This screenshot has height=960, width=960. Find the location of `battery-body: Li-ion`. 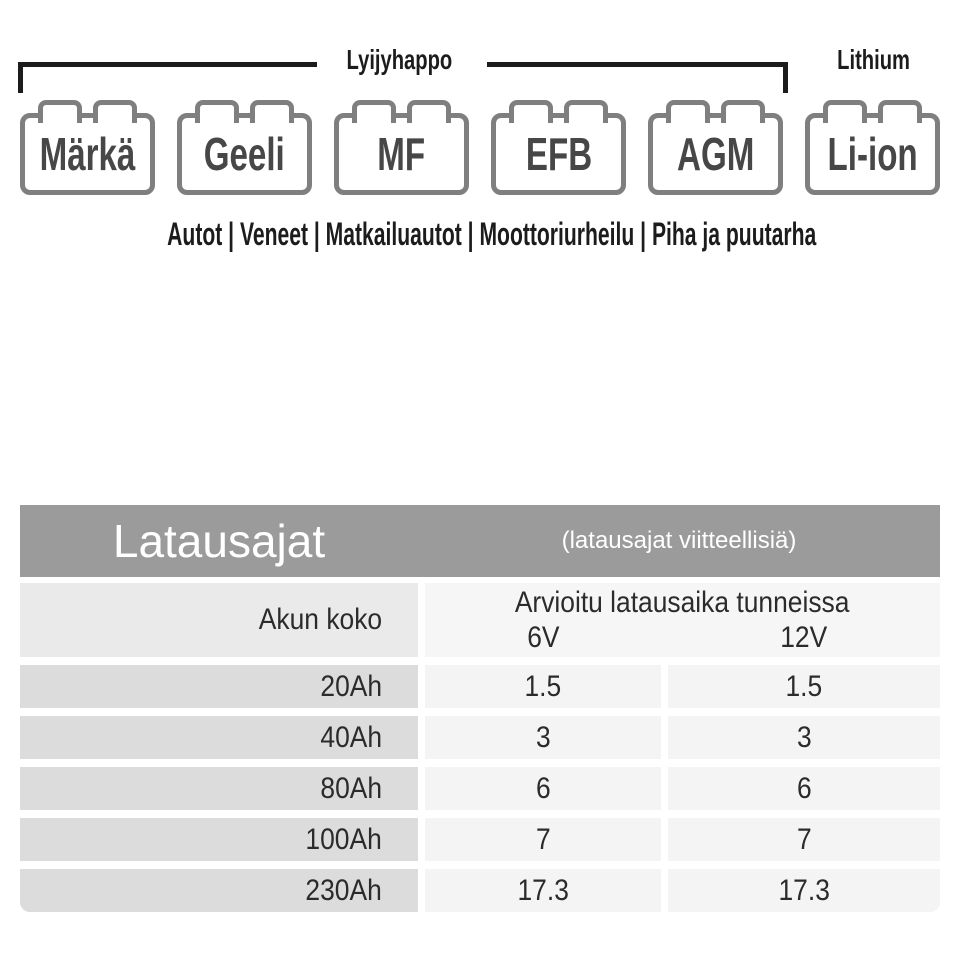

battery-body: Li-ion is located at coordinates (872, 154).